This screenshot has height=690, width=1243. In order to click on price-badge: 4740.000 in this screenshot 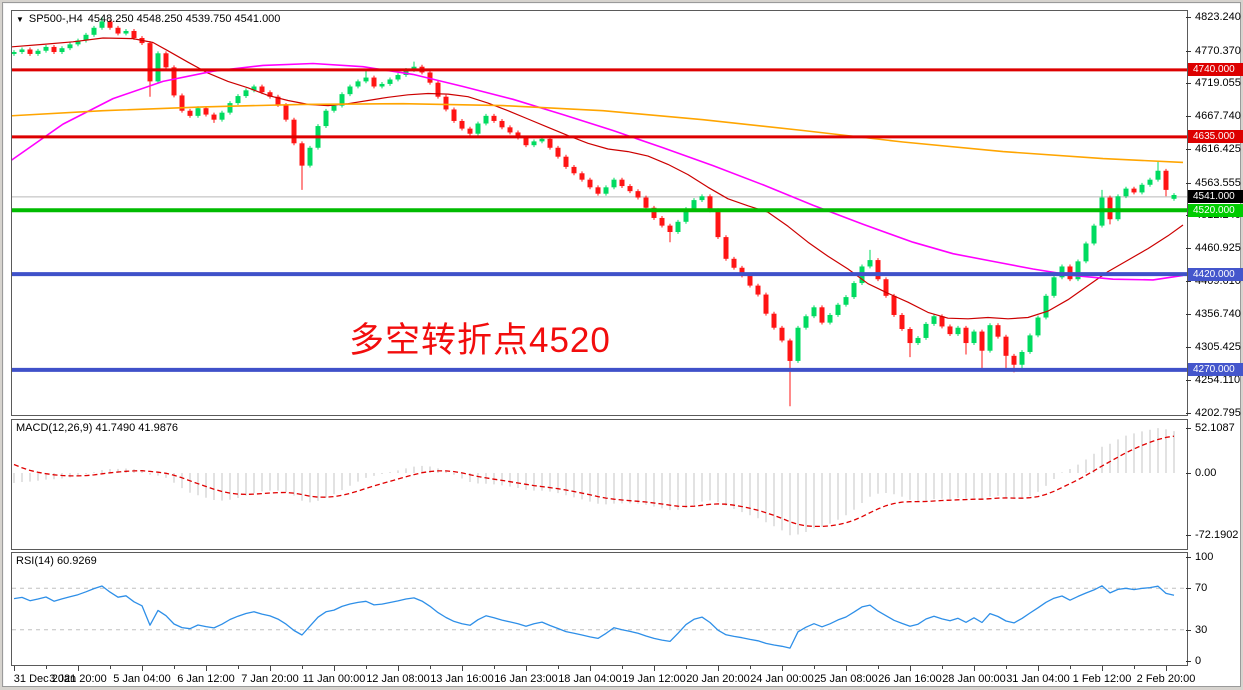, I will do `click(1215, 70)`.